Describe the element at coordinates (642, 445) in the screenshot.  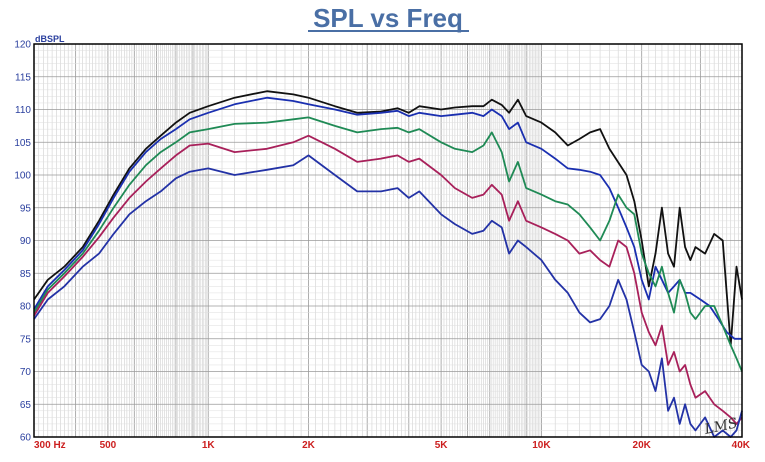
I see `x-tick-label: 20K` at that location.